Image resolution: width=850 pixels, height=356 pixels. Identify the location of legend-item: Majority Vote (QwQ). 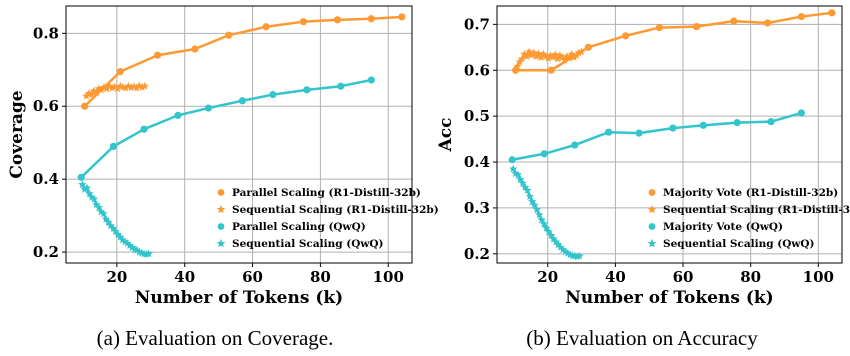
(715, 227).